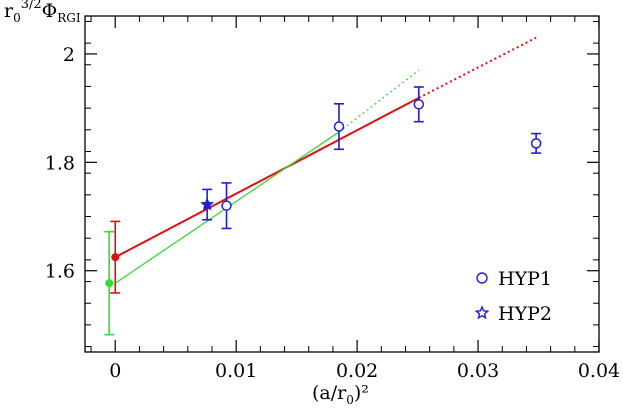 The width and height of the screenshot is (623, 410). I want to click on legend-marker-hyp1, so click(482, 278).